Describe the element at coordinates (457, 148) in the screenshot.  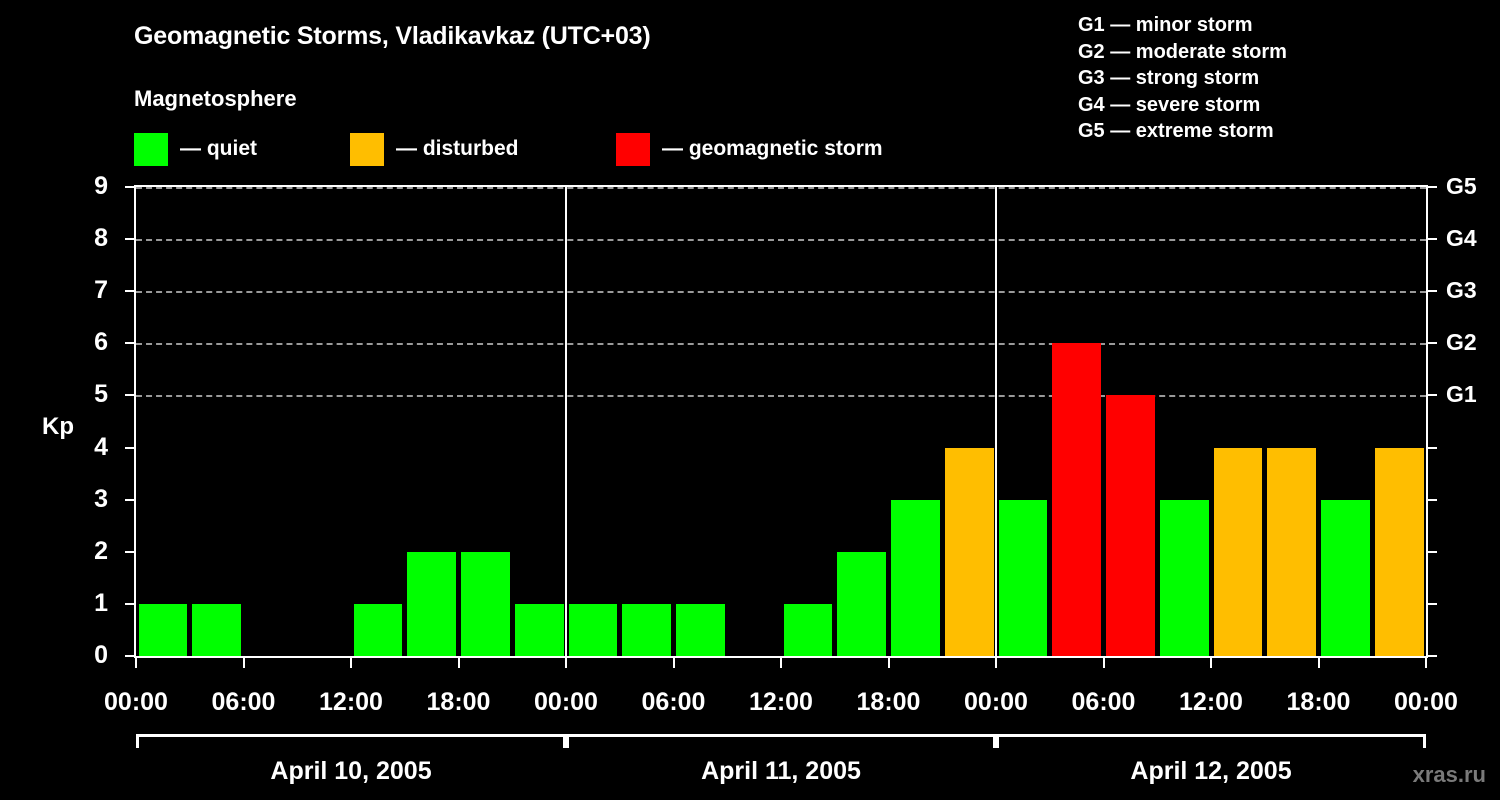
I see `legend-disturbed-label: — disturbed` at that location.